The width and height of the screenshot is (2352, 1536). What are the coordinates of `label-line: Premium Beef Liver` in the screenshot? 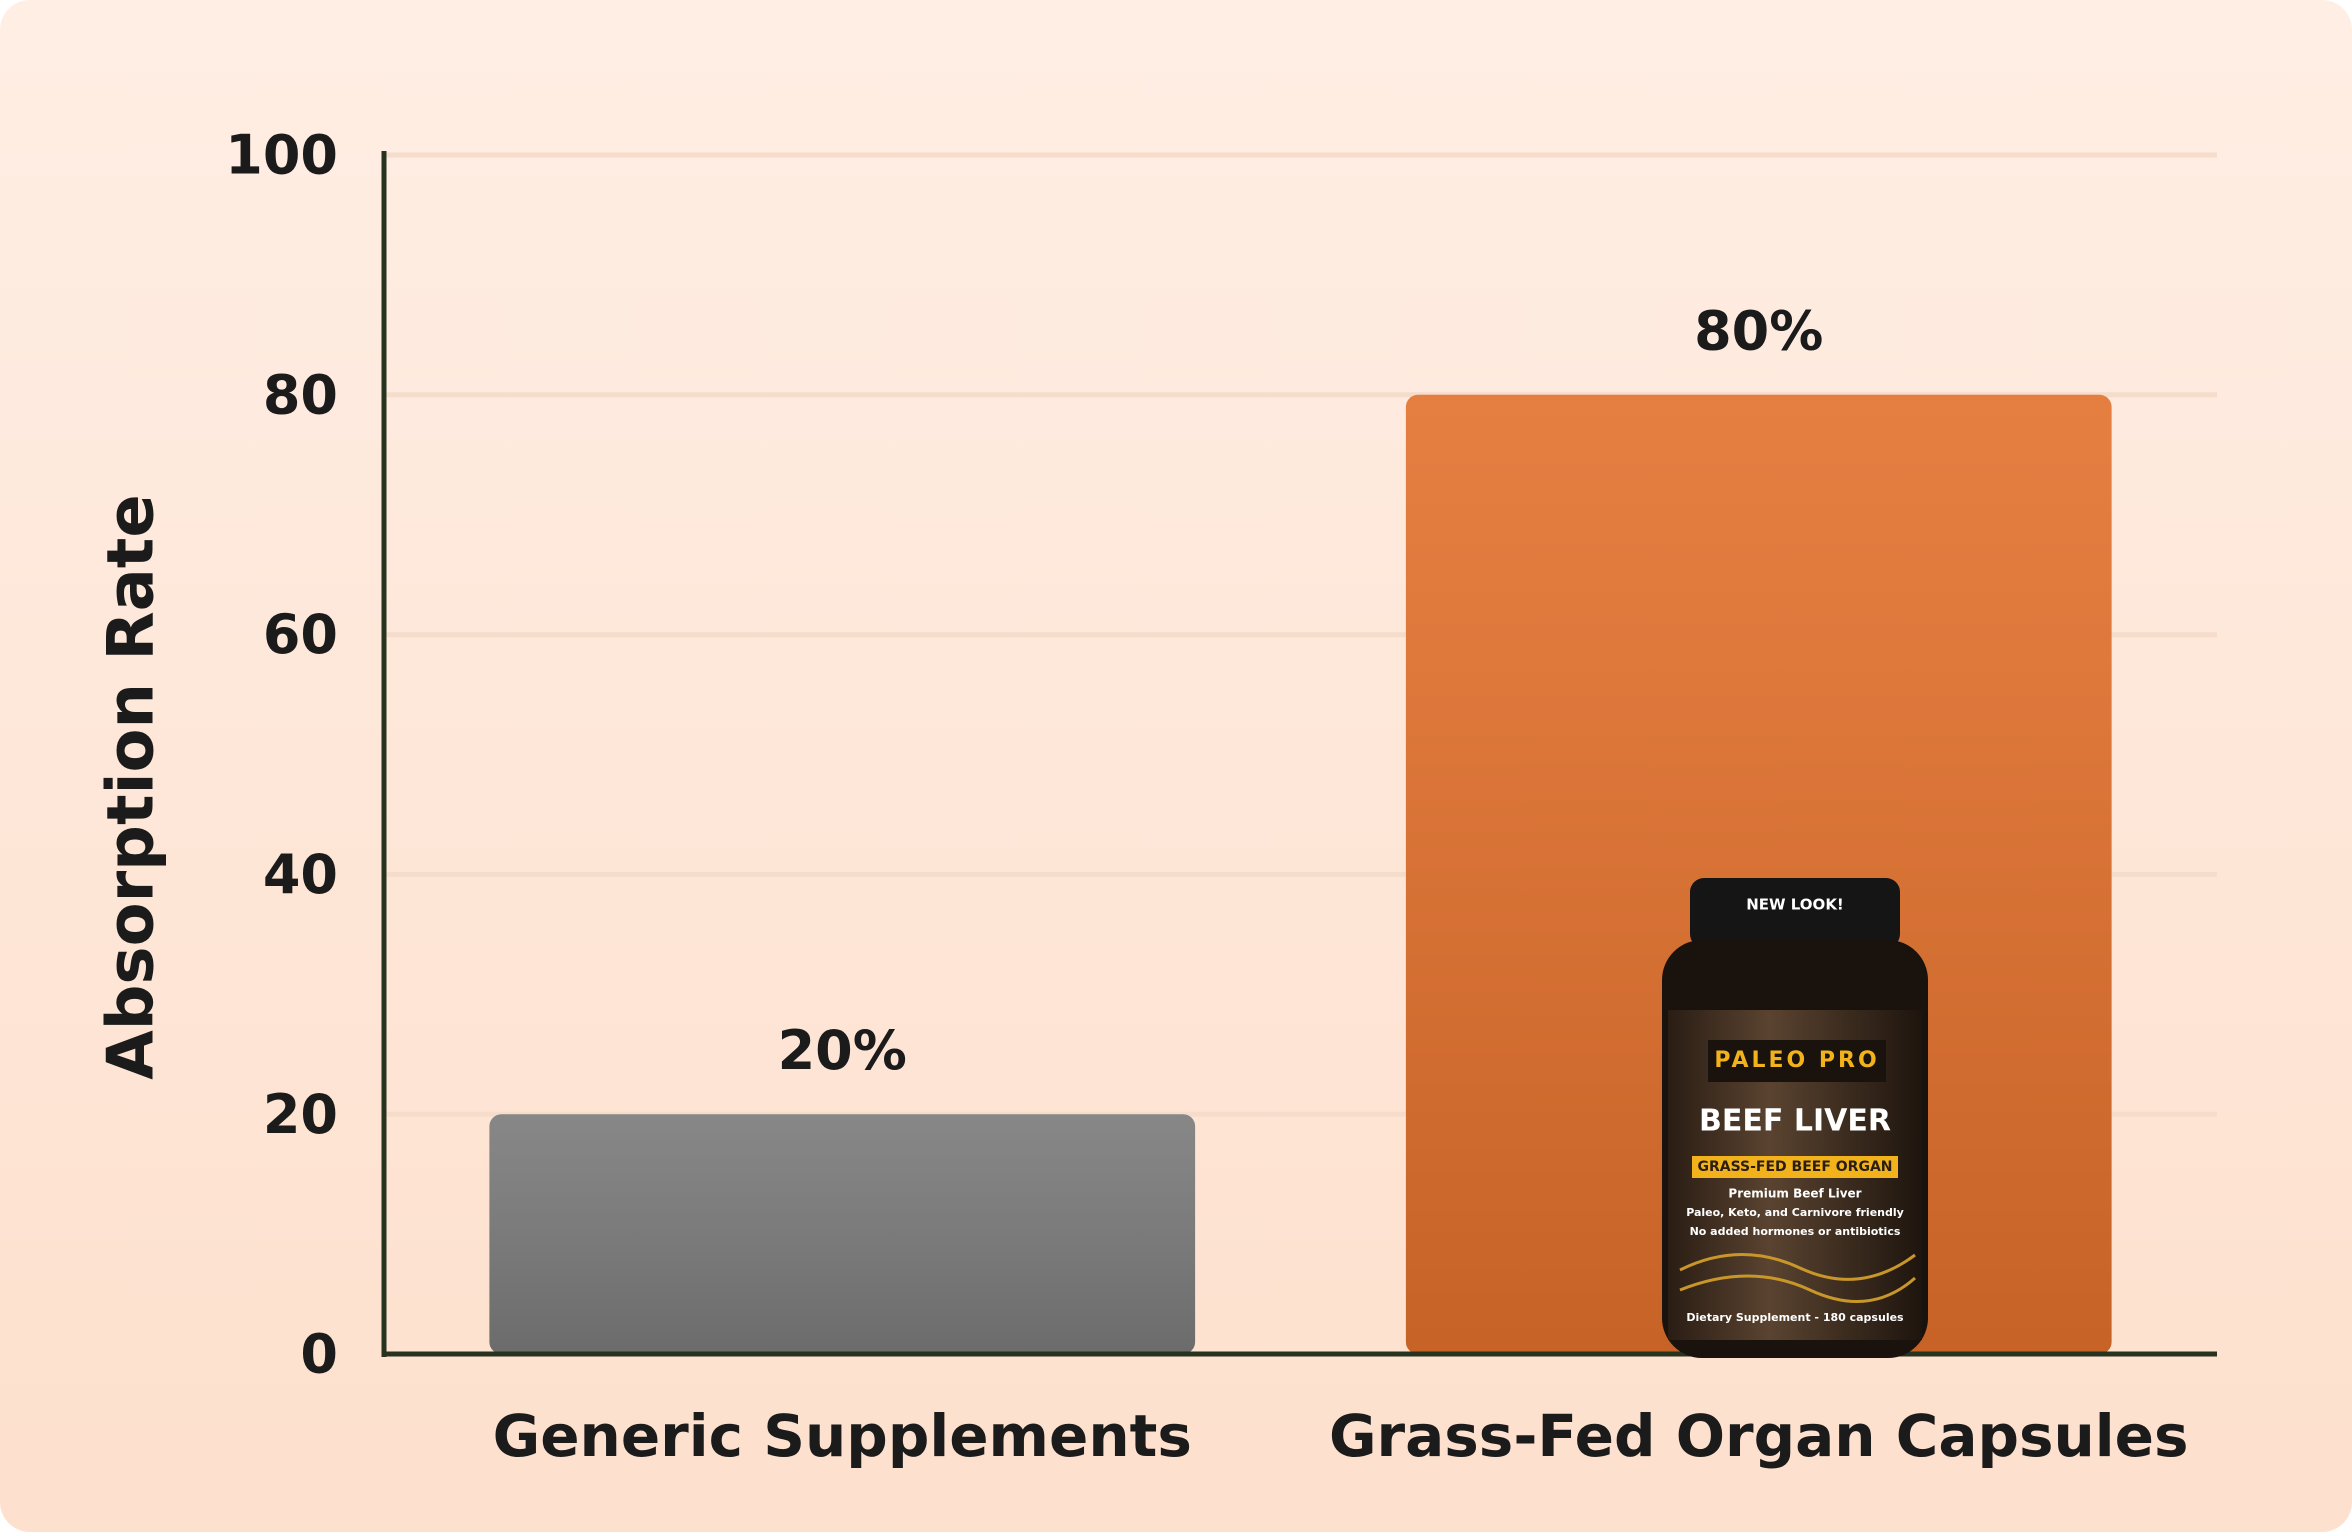 It's located at (1794, 1194).